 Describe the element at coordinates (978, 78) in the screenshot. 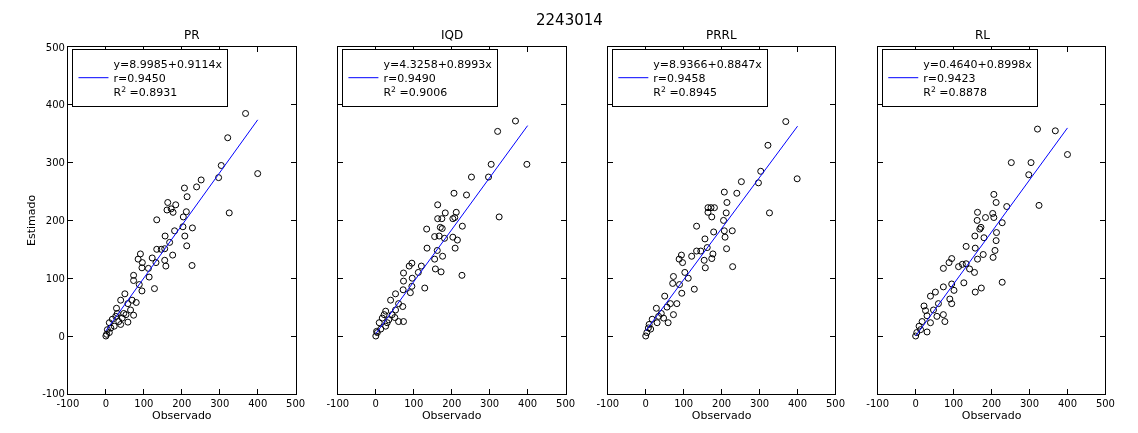

I see `legend-label: y=0.4640+0.8998x r=0.9423 R$^{2}$ =0.8878` at that location.